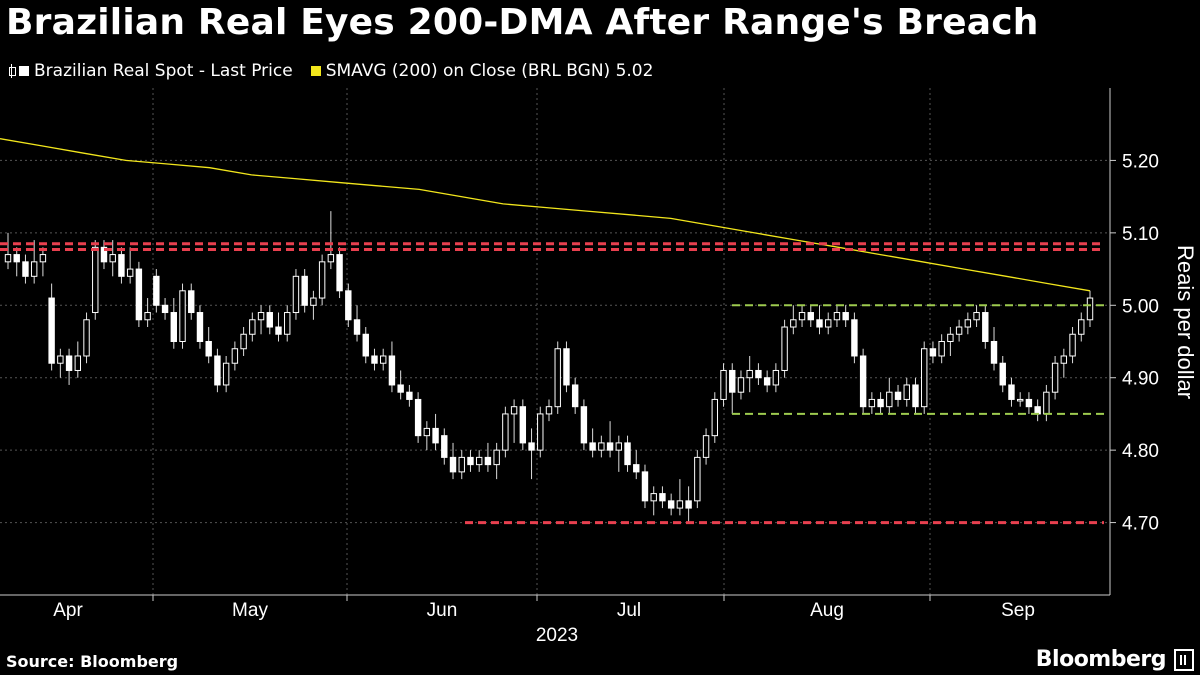  I want to click on x-tick-label: Apr, so click(68, 610).